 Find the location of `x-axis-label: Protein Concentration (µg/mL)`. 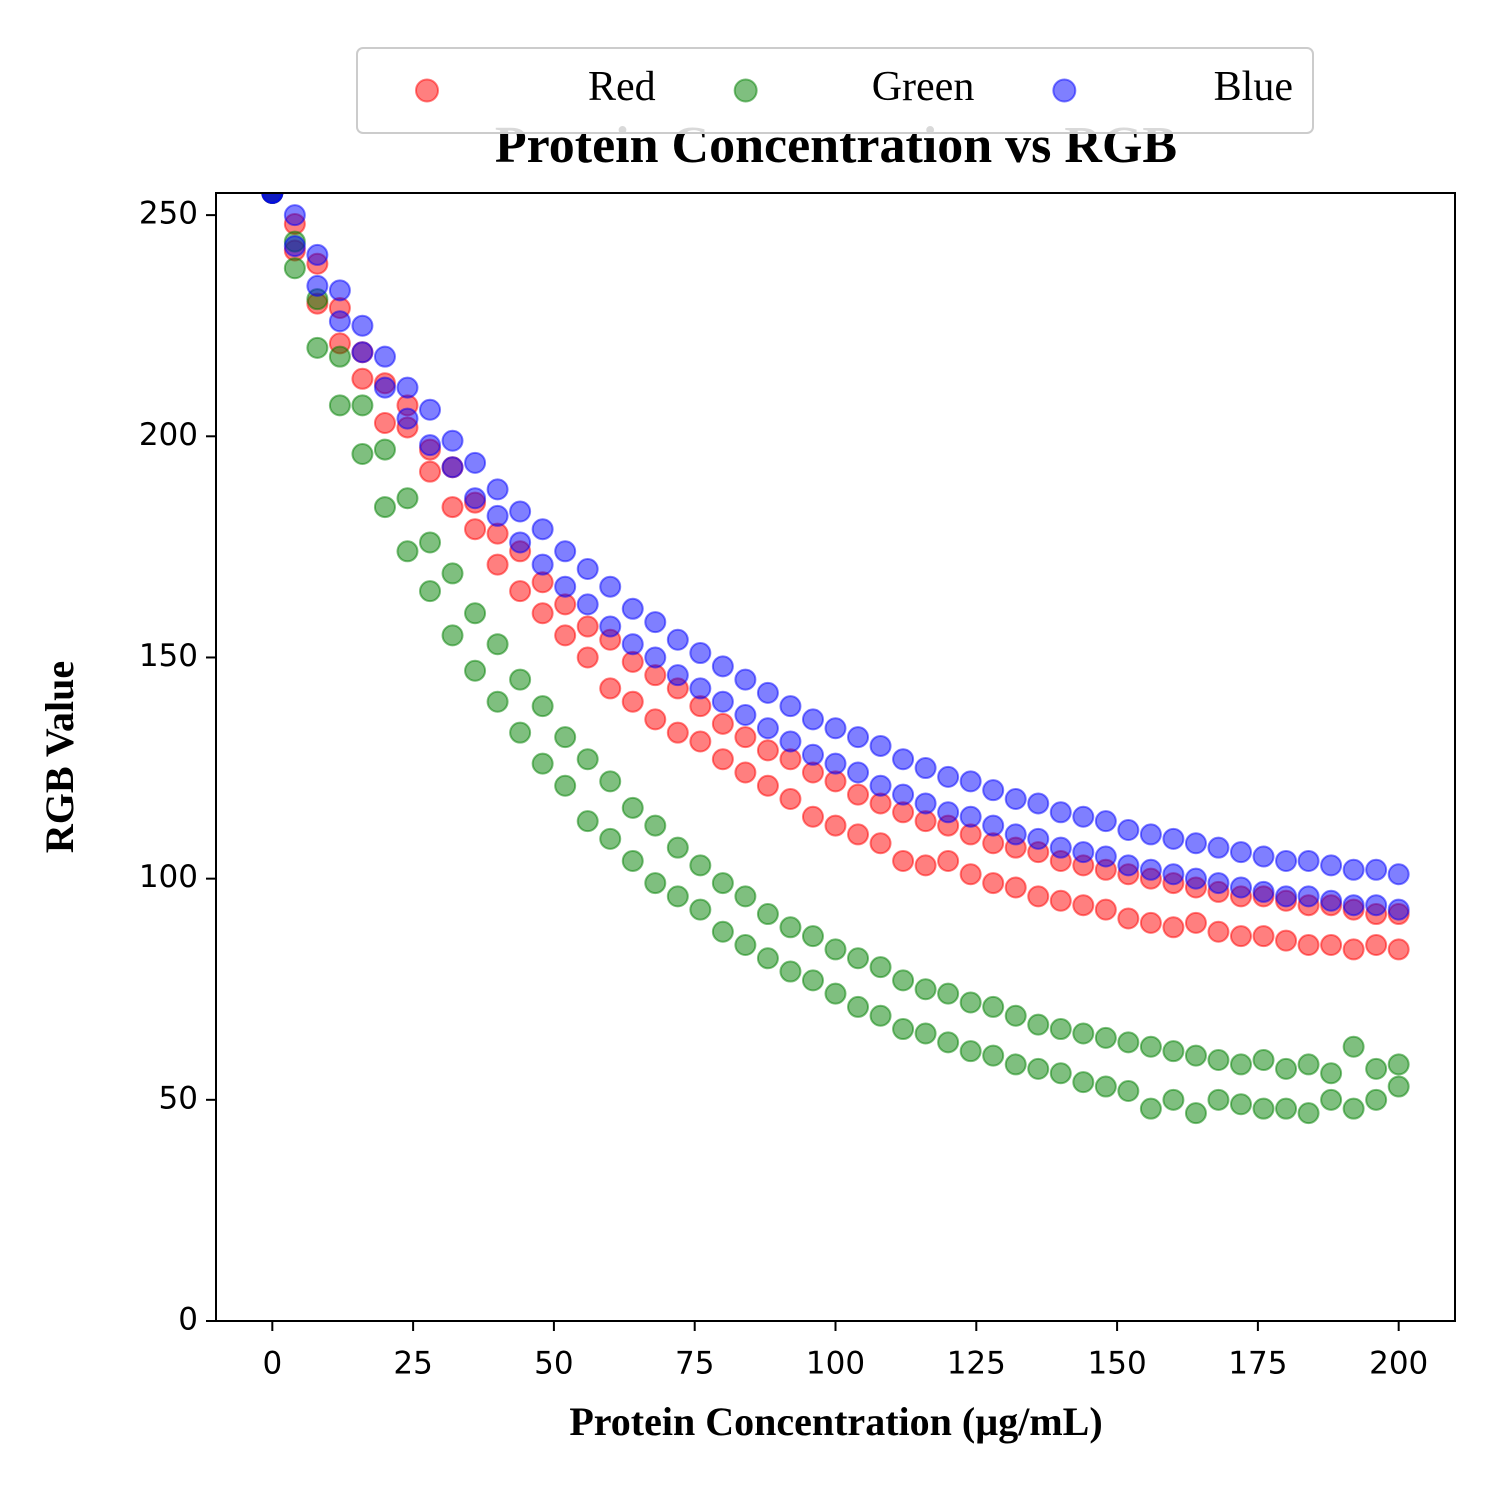

x-axis-label: Protein Concentration (µg/mL) is located at coordinates (835, 1421).